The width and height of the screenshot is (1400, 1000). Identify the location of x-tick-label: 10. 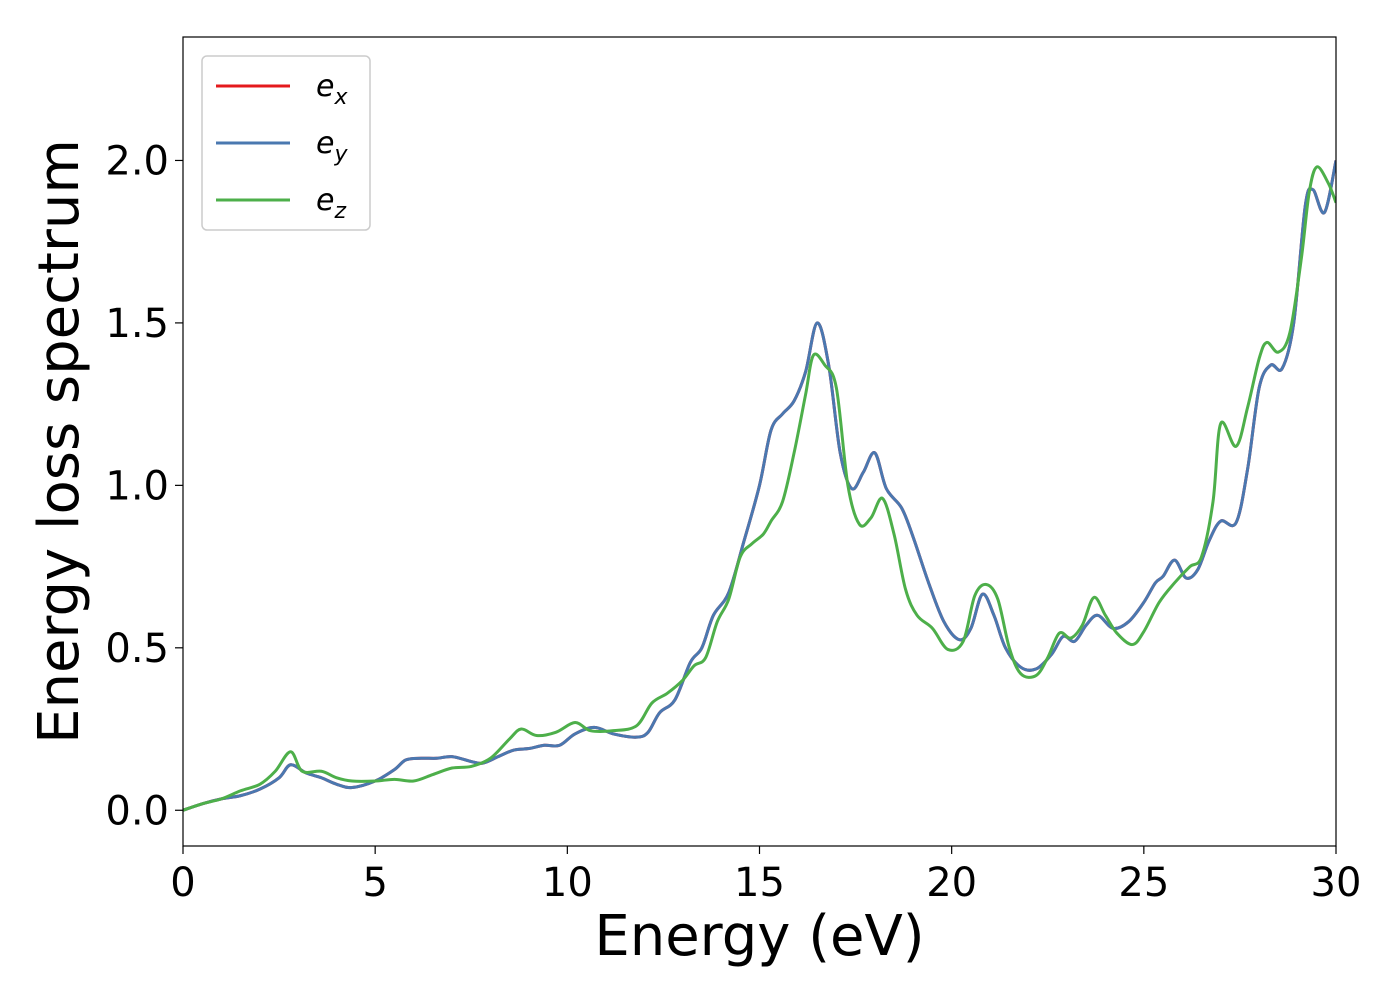
(567, 883).